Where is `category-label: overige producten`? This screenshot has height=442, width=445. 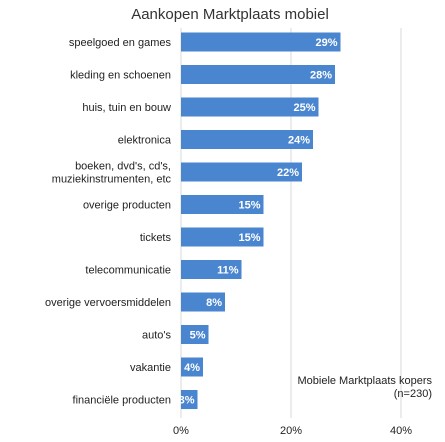
category-label: overige producten is located at coordinates (127, 206).